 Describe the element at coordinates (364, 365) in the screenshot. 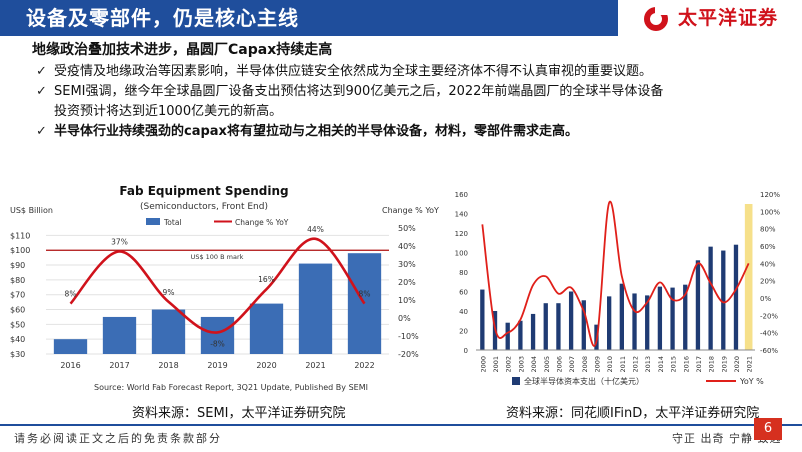

I see `category-label: 2022` at that location.